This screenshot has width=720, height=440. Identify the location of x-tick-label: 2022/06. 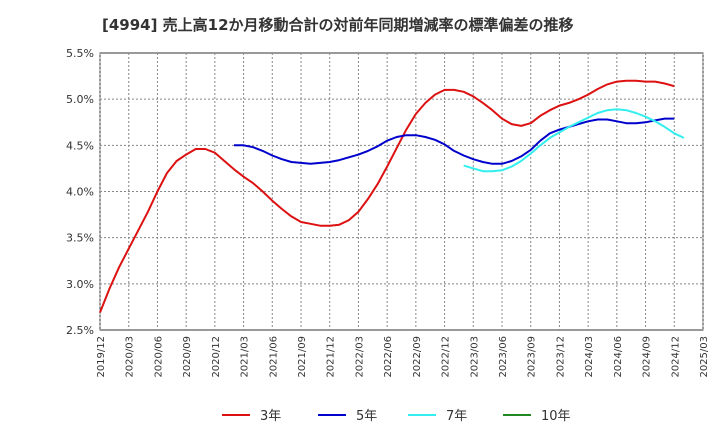
(388, 357).